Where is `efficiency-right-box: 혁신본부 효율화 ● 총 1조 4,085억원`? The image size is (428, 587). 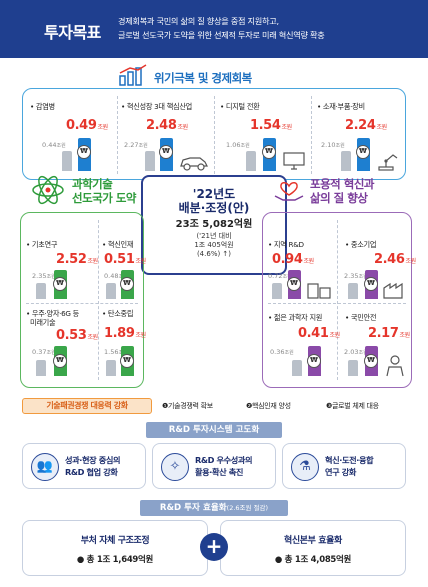 efficiency-right-box: 혁신본부 효율화 ● 총 1조 4,085억원 is located at coordinates (313, 548).